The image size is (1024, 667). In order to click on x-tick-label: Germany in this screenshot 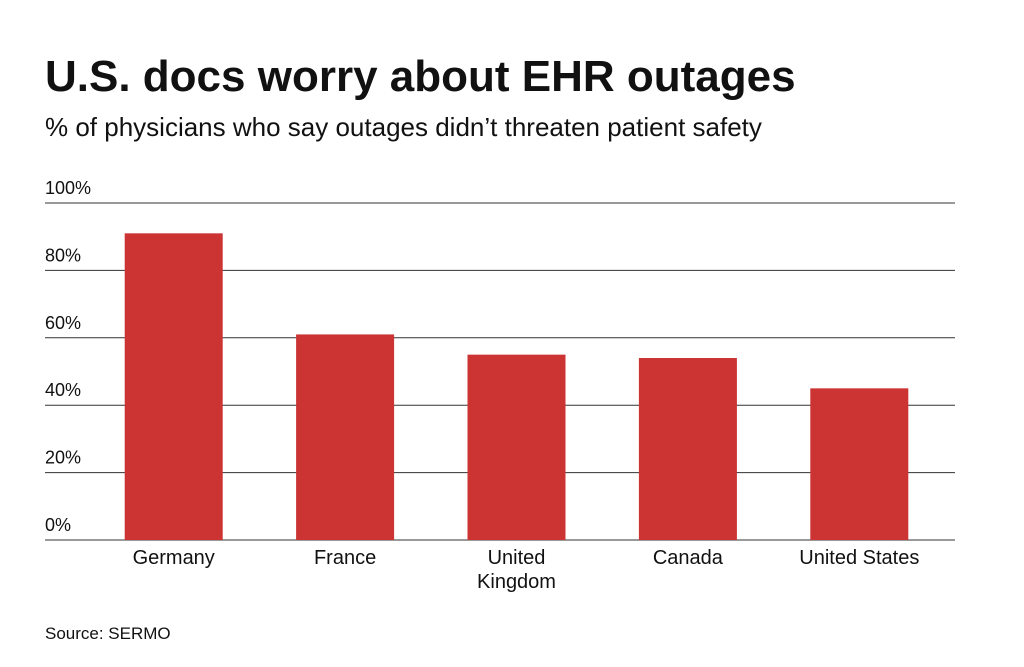, I will do `click(173, 558)`.